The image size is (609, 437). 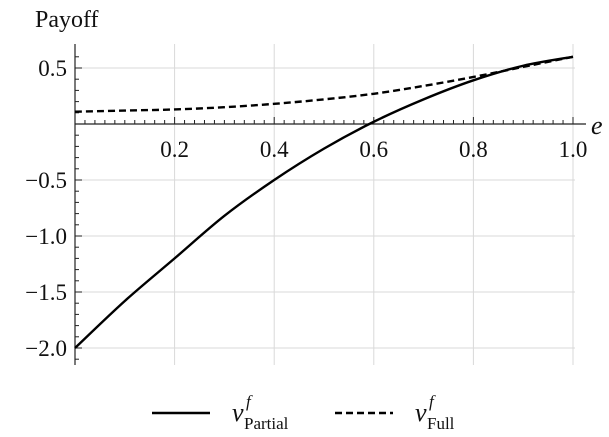 What do you see at coordinates (238, 412) in the screenshot?
I see `legend-label-partial: v` at bounding box center [238, 412].